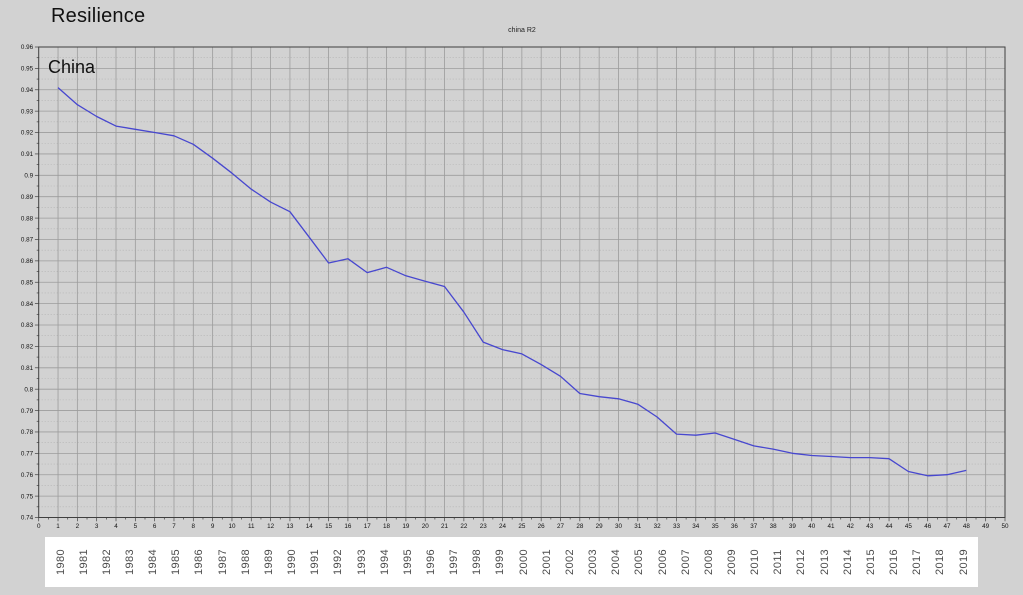 The height and width of the screenshot is (595, 1023). Describe the element at coordinates (27, 47) in the screenshot. I see `y-tick-label: 0.96` at that location.